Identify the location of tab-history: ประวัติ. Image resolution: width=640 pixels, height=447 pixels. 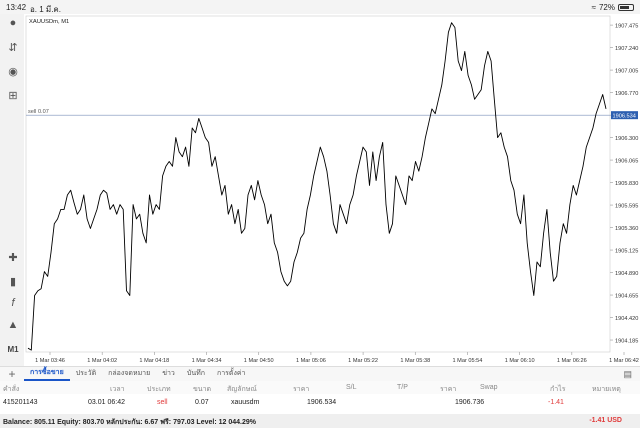
(86, 373).